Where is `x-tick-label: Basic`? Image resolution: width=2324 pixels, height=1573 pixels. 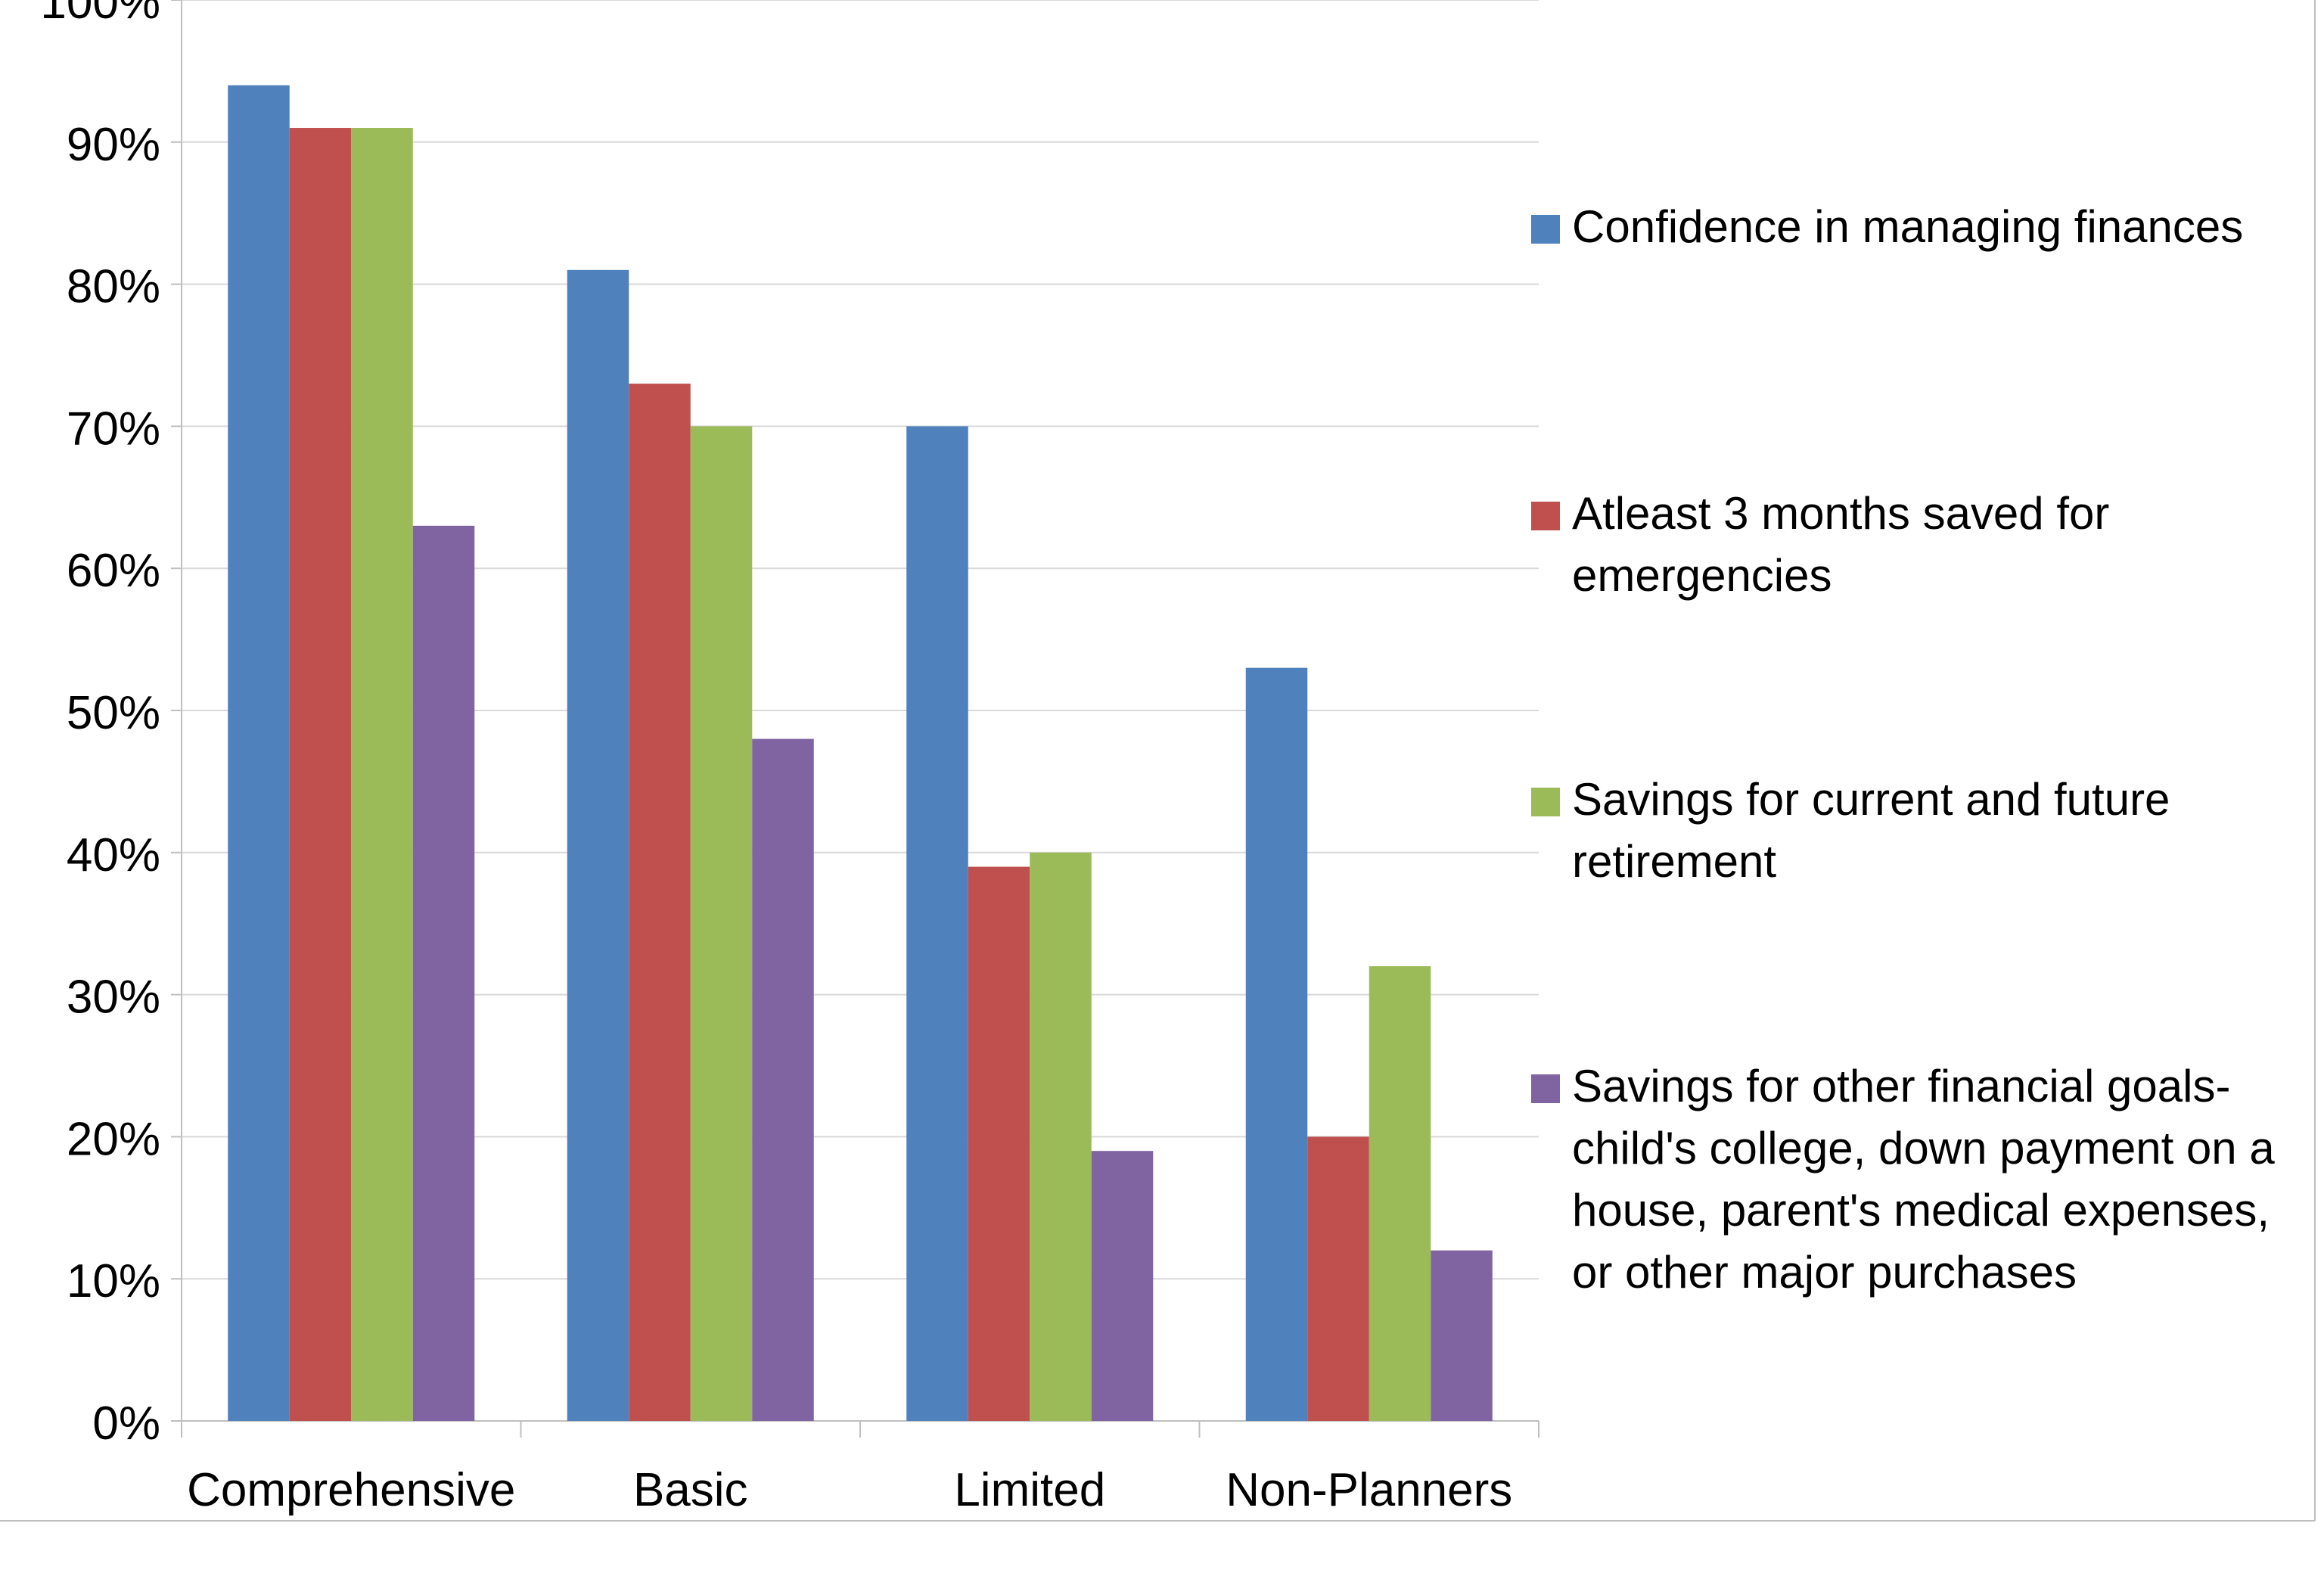 x-tick-label: Basic is located at coordinates (690, 1490).